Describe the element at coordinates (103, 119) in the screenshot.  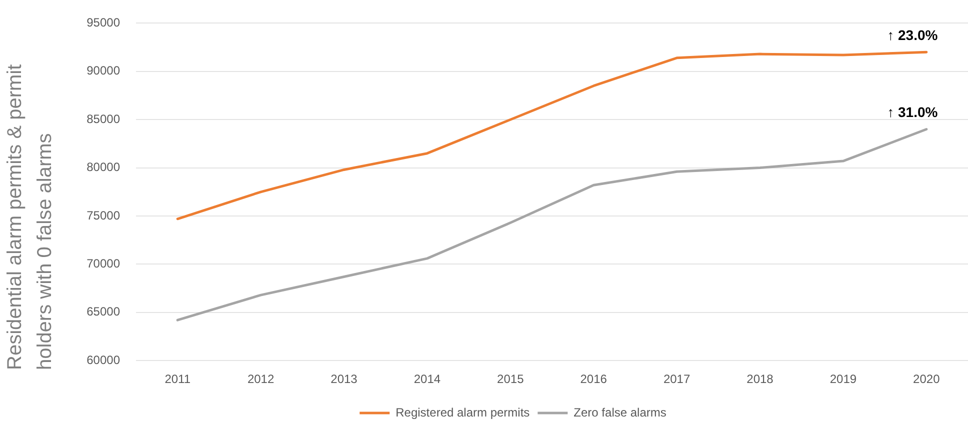
I see `y-tick-label: 85000` at that location.